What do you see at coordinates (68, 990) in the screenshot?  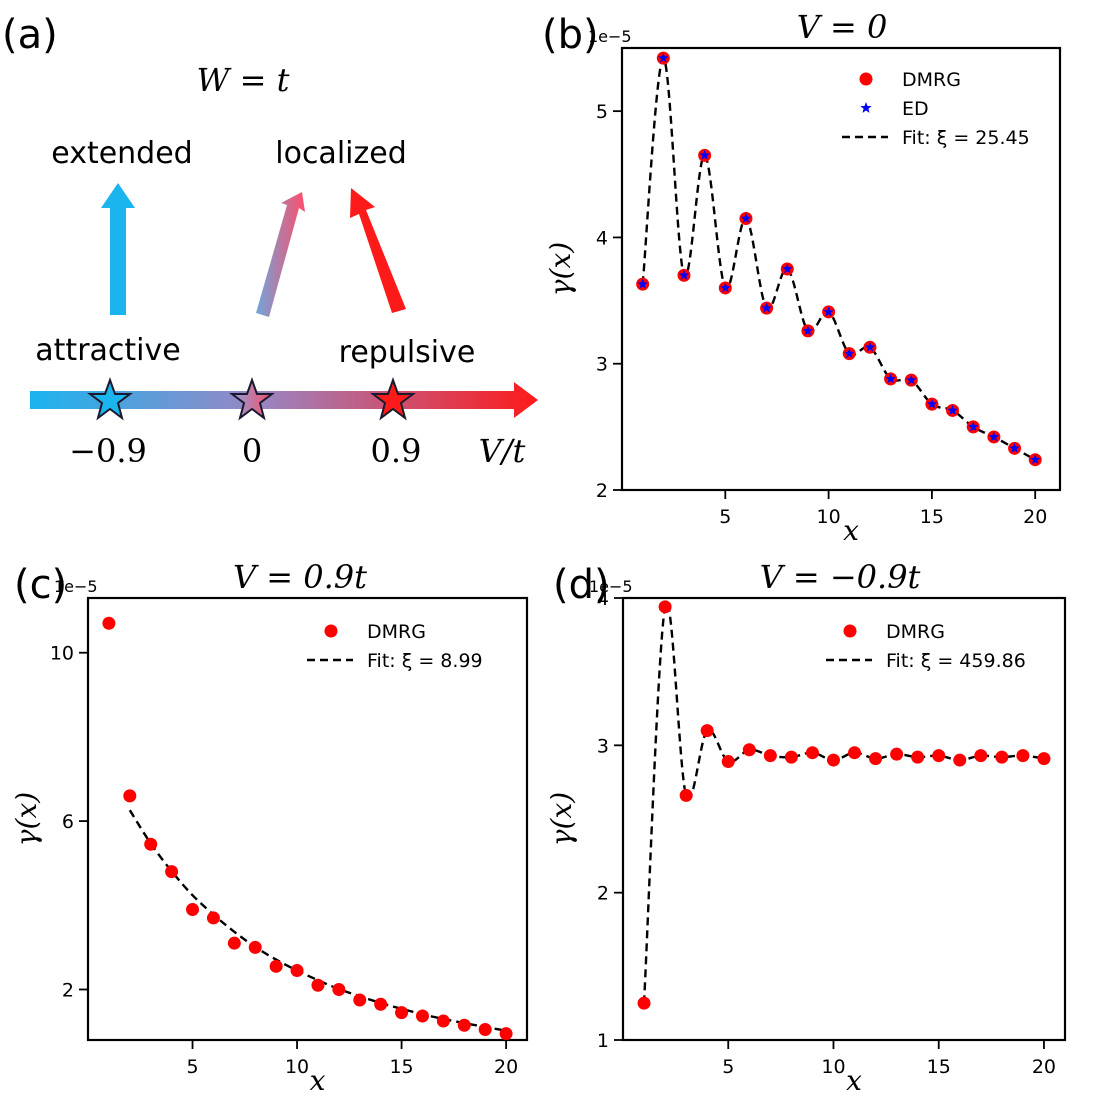 I see `panel-c-ytick-label: 2` at bounding box center [68, 990].